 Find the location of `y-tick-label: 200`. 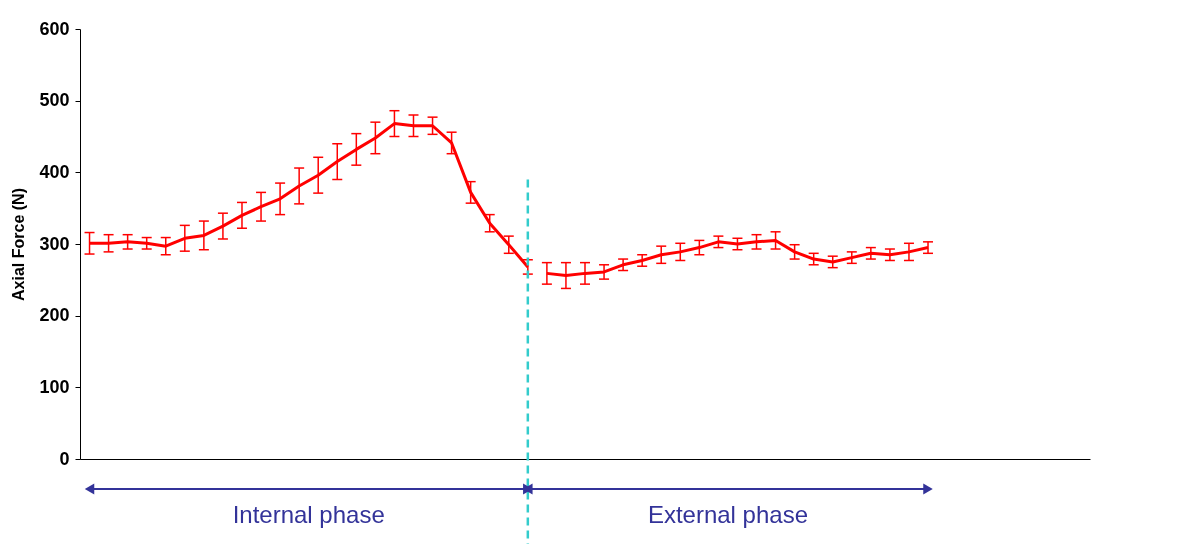

y-tick-label: 200 is located at coordinates (54, 315).